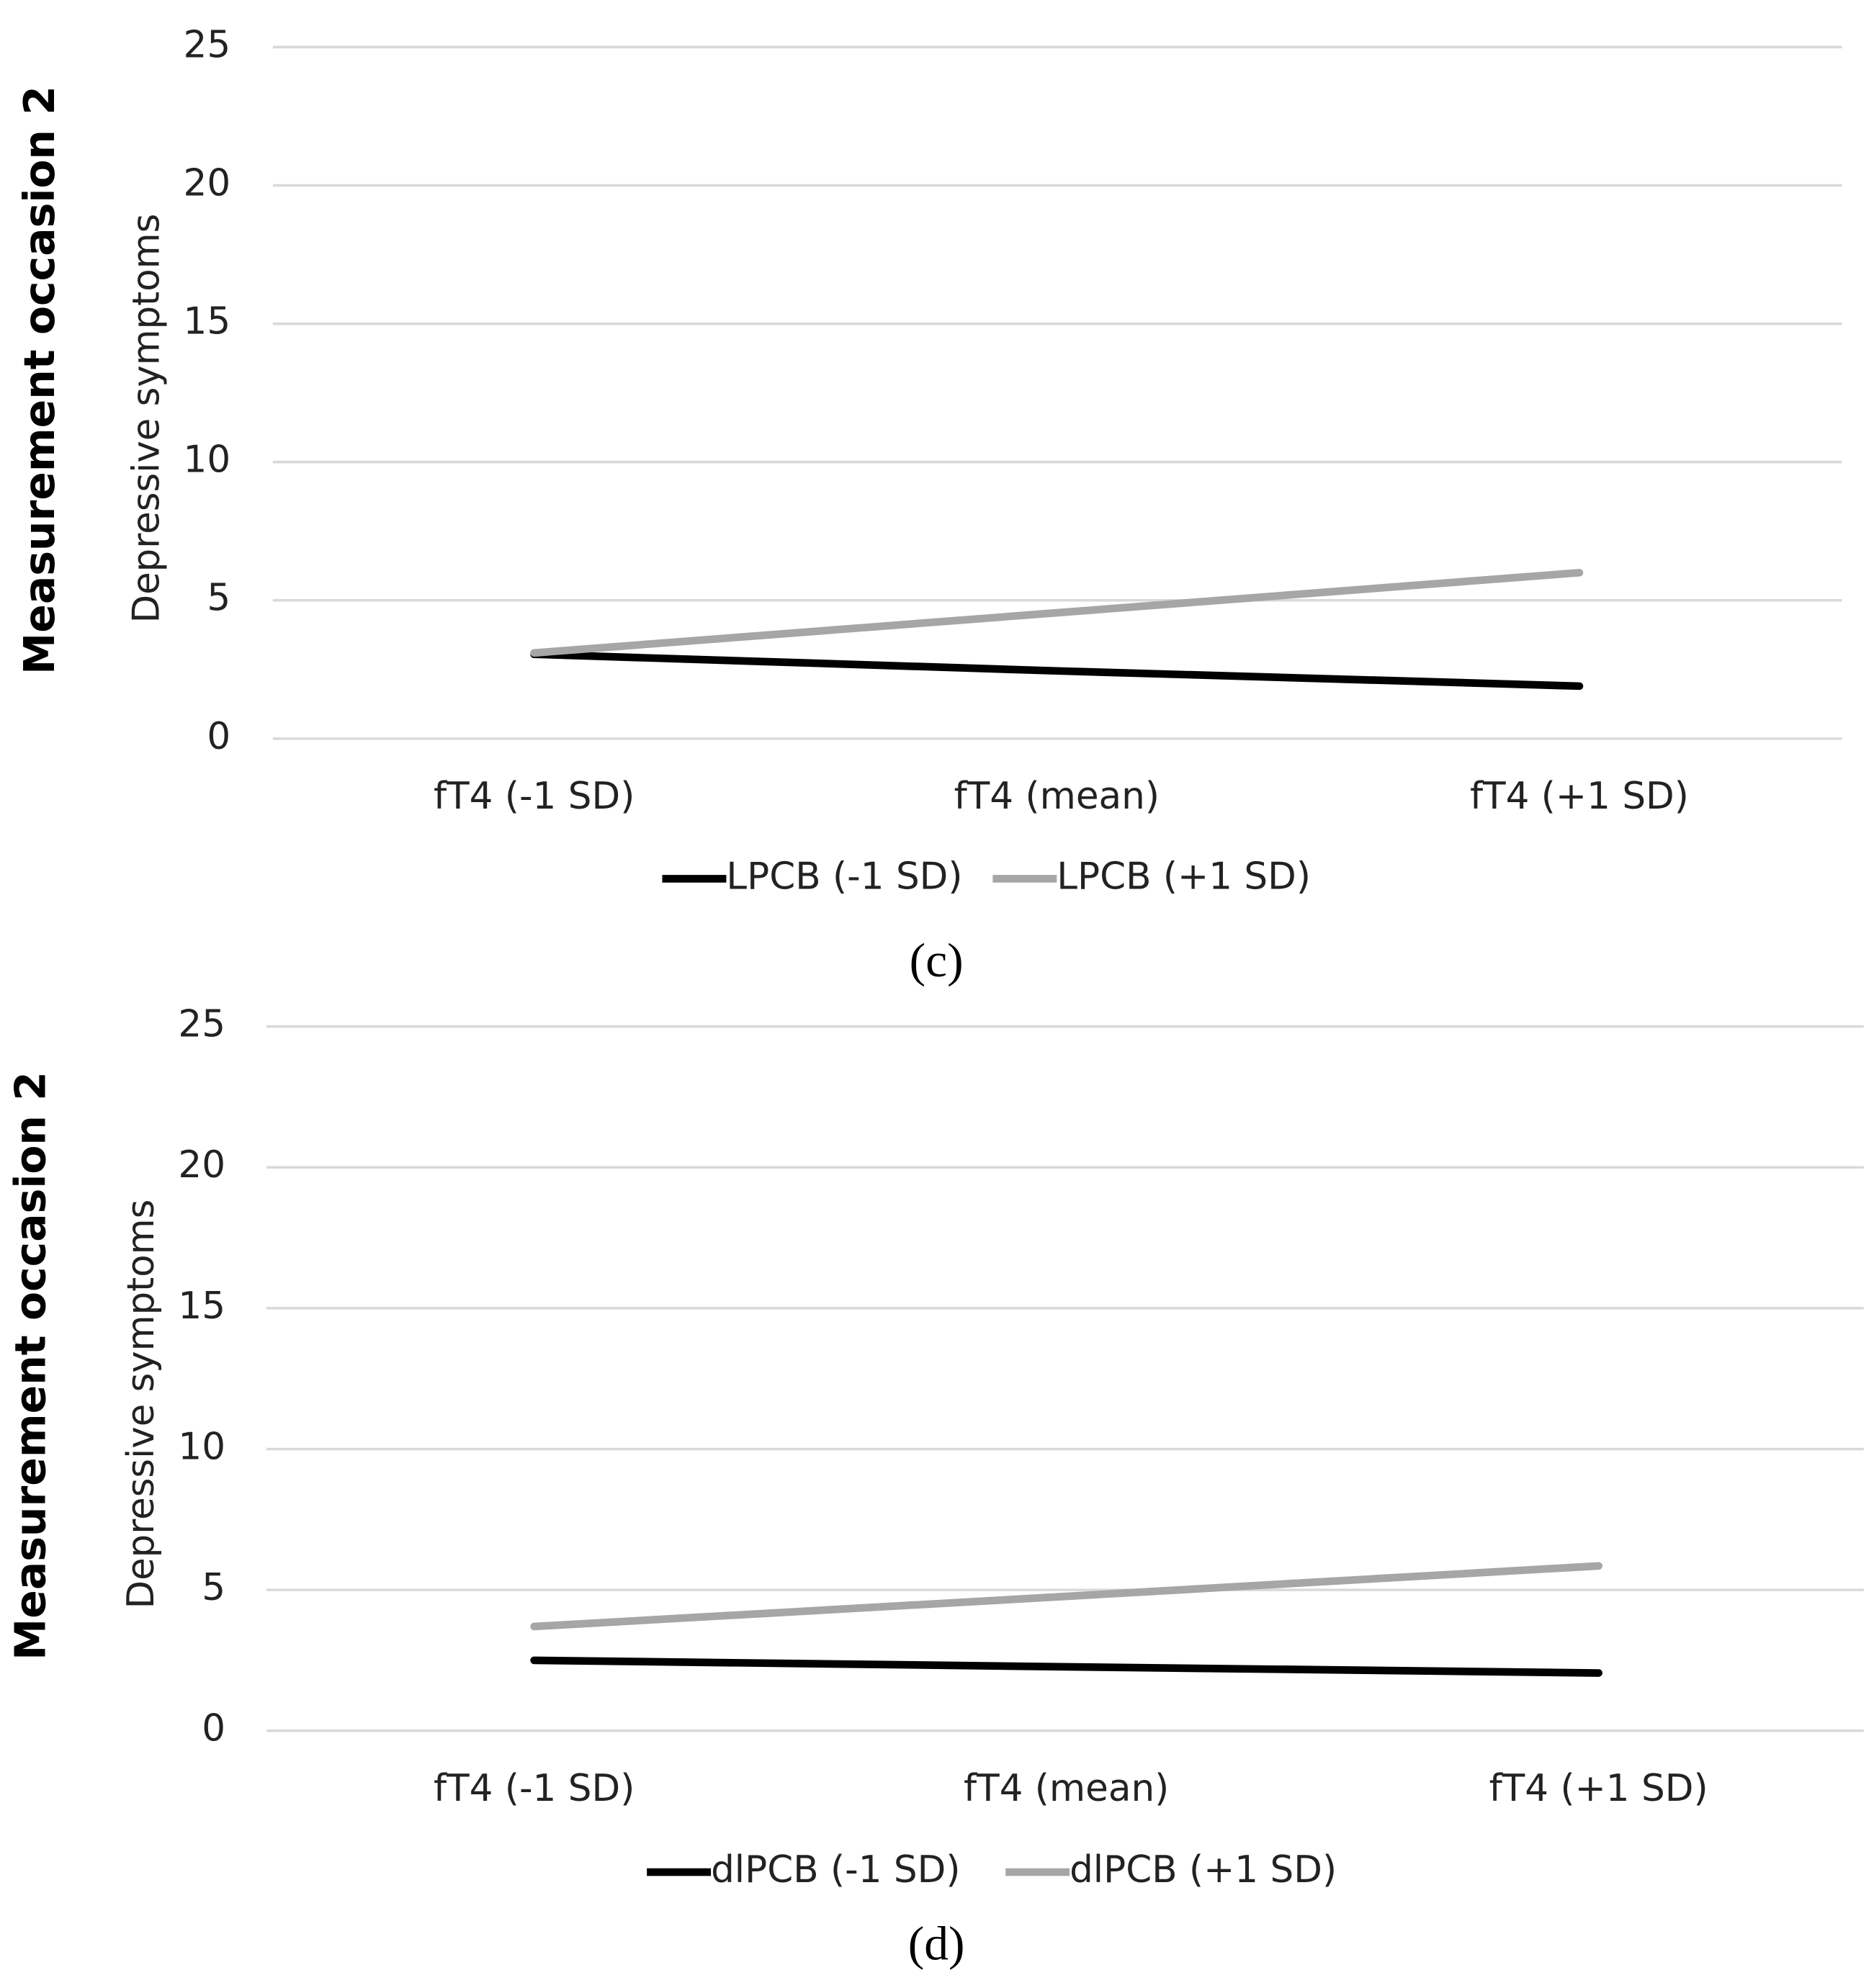 Image resolution: width=1874 pixels, height=1988 pixels. Describe the element at coordinates (1184, 877) in the screenshot. I see `legend-label: LPCB (+1 SD)` at that location.